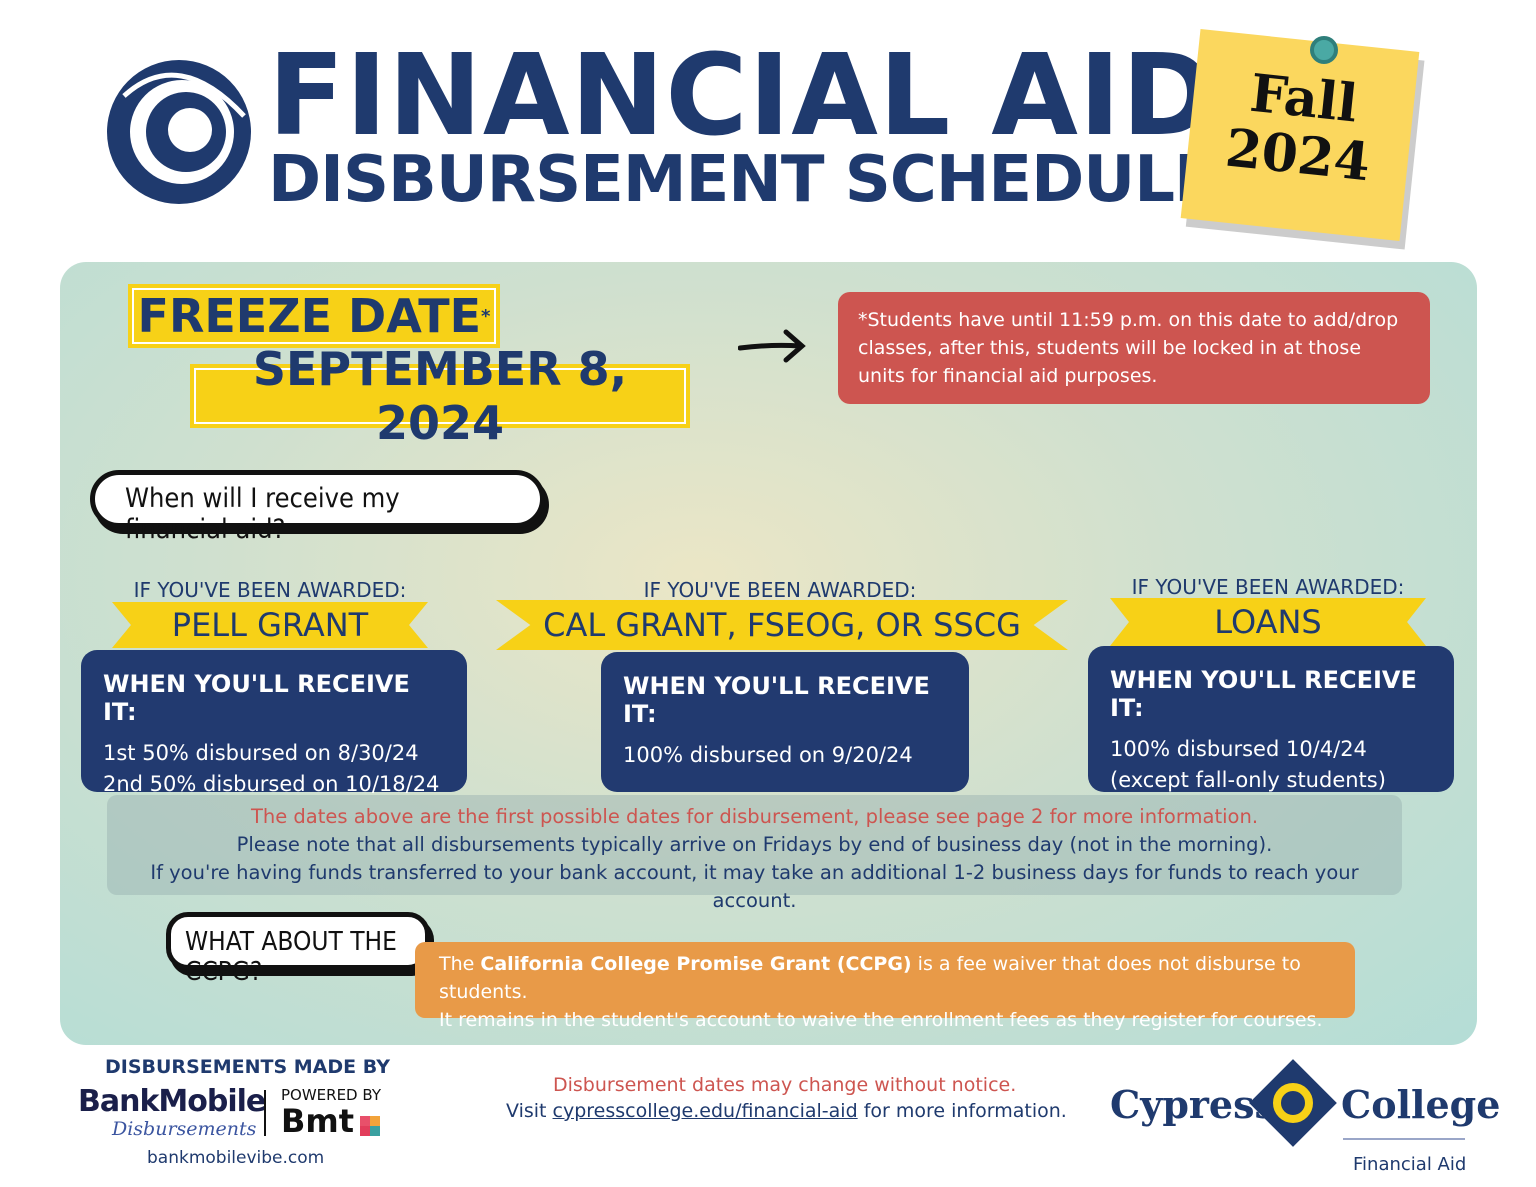 This screenshot has width=1536, height=1187. What do you see at coordinates (743, 180) in the screenshot?
I see `title-line2: DISBURSEMENT SCHEDULE` at bounding box center [743, 180].